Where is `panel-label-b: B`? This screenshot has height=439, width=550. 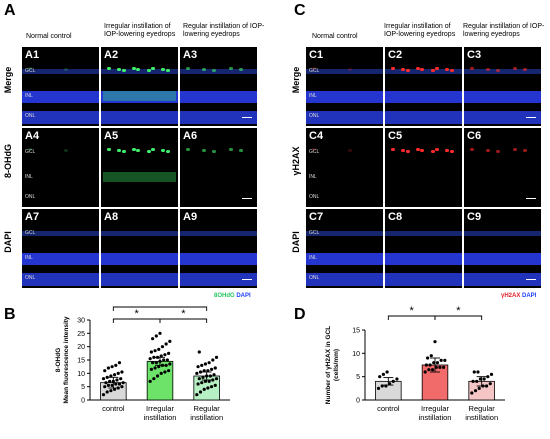
panel-label-b: B is located at coordinates (10, 314).